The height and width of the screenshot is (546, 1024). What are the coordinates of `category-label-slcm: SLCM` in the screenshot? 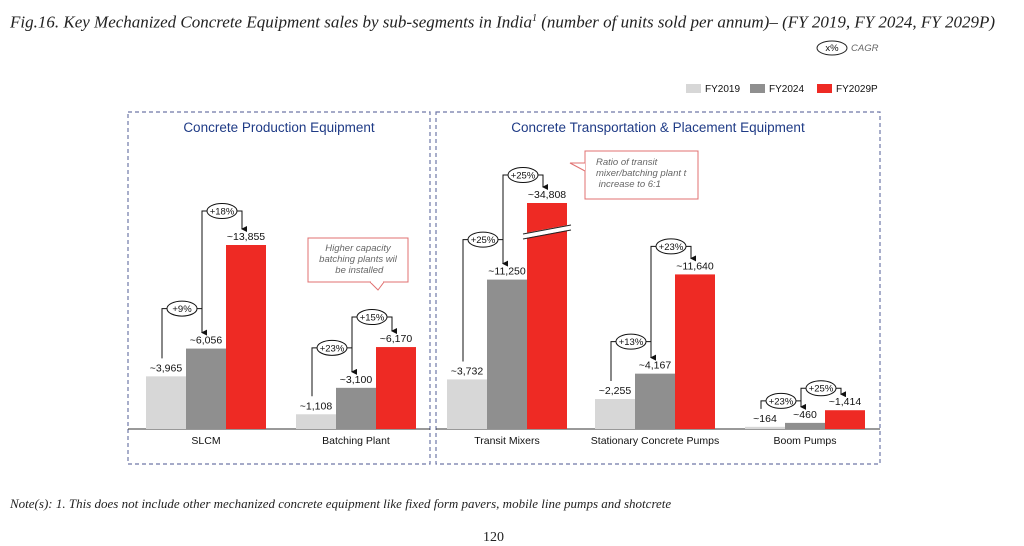 It's located at (205, 441).